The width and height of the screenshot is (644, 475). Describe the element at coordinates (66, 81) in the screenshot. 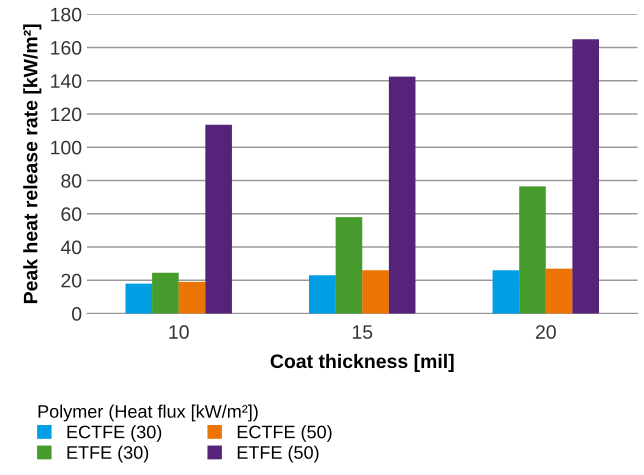

I see `y-tick-label: 140` at that location.